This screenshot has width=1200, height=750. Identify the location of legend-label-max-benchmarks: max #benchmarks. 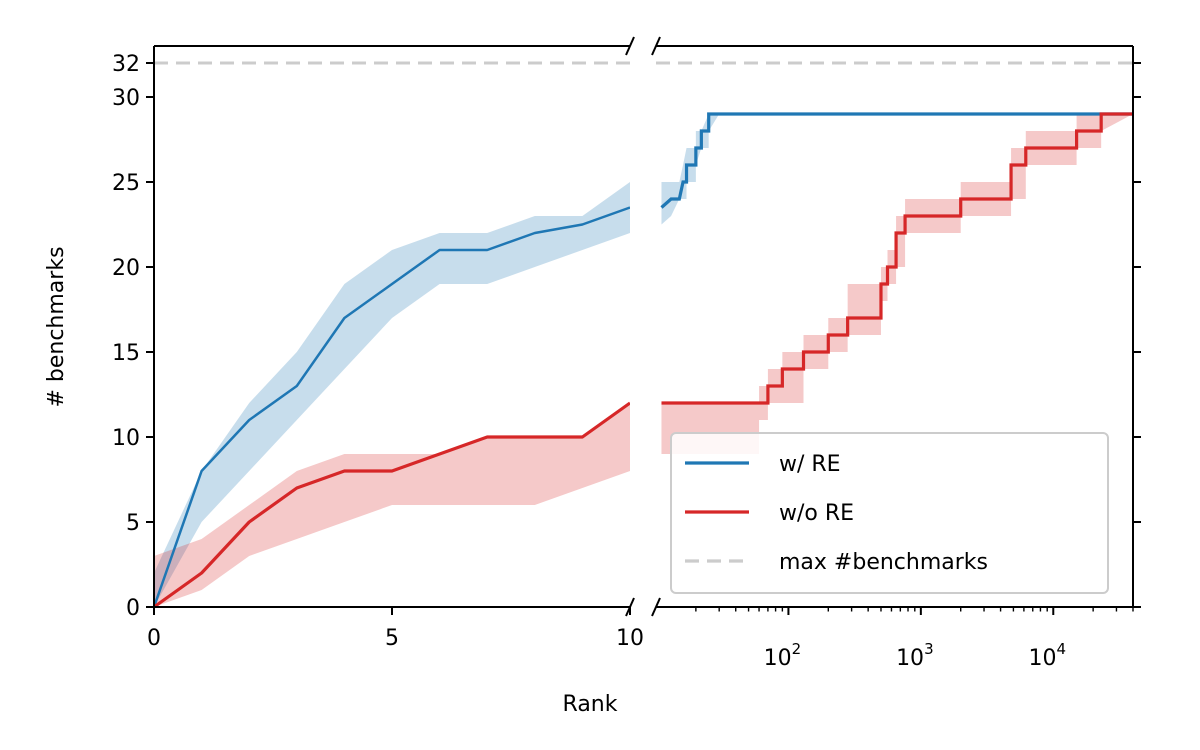
(883, 562).